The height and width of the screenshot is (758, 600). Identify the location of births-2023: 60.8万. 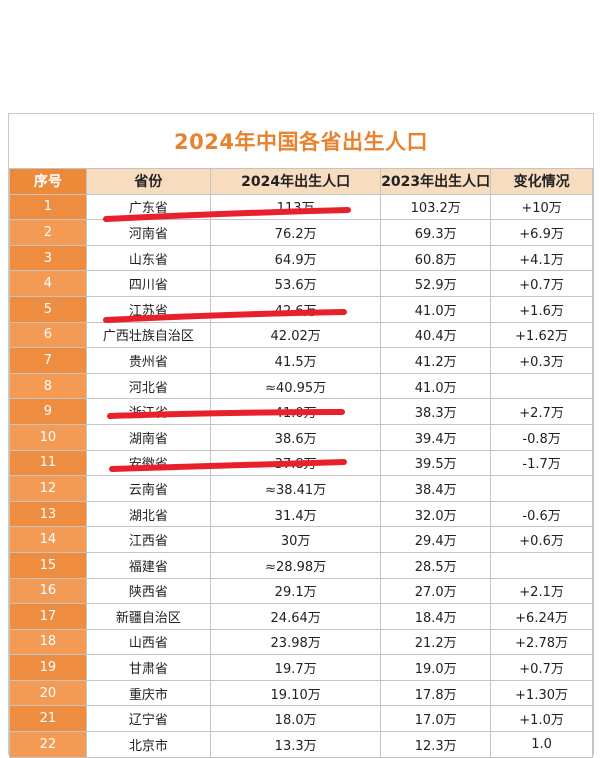
(436, 258).